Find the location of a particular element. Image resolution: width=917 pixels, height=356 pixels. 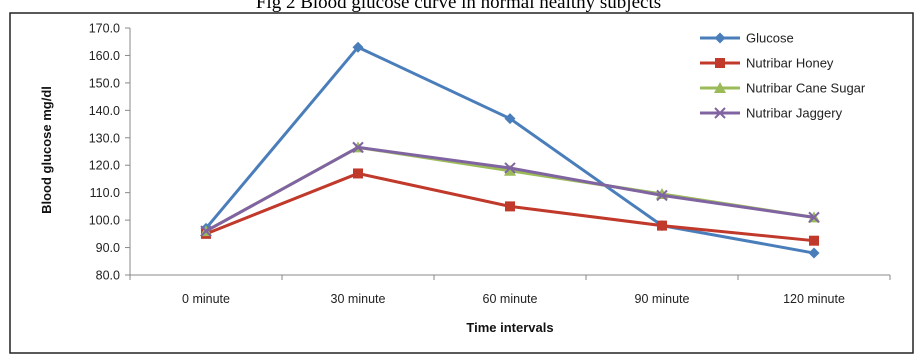

legend-item: Nutribar Honey is located at coordinates (767, 63).